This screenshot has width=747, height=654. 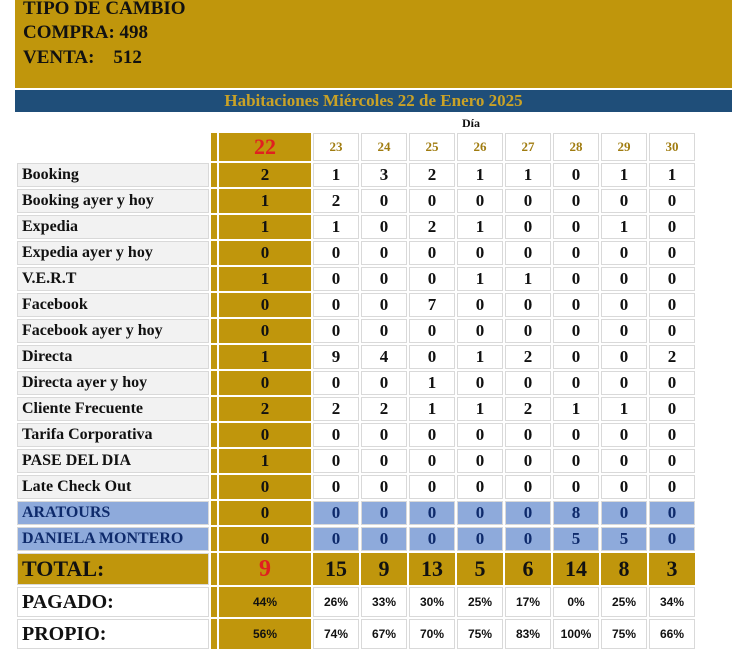 I want to click on day-header: 25, so click(x=432, y=147).